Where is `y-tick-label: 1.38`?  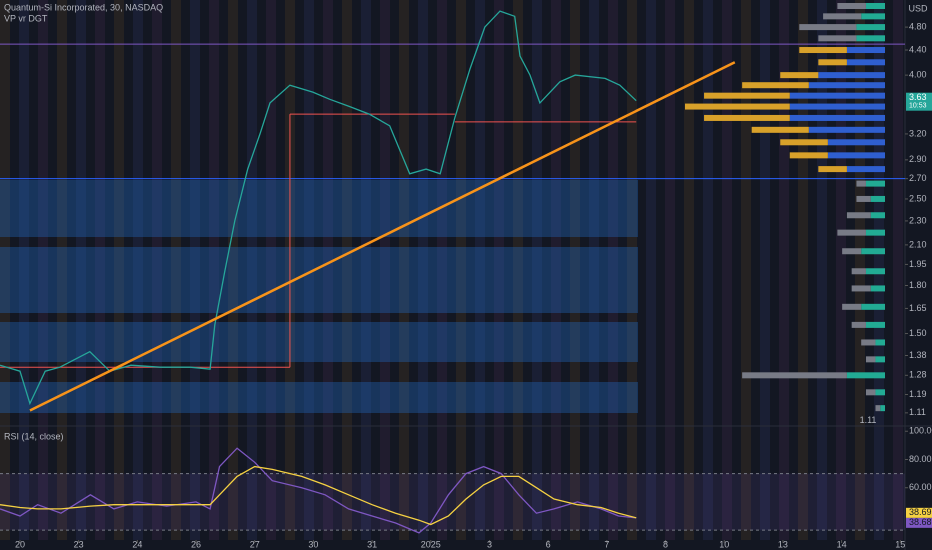
y-tick-label: 1.38 is located at coordinates (918, 355).